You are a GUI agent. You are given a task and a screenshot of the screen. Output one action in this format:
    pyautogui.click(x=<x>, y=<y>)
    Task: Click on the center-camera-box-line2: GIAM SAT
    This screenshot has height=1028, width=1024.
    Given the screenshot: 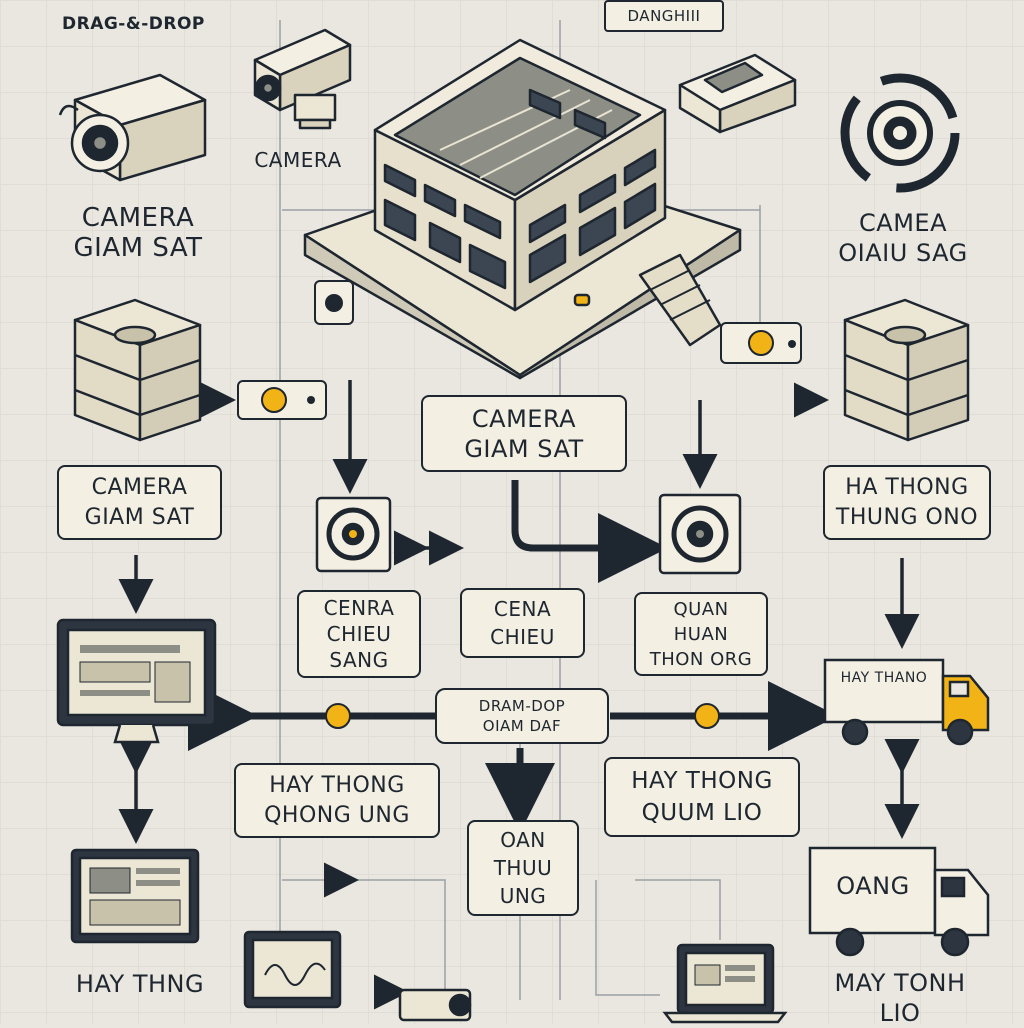 What is the action you would take?
    pyautogui.click(x=524, y=448)
    